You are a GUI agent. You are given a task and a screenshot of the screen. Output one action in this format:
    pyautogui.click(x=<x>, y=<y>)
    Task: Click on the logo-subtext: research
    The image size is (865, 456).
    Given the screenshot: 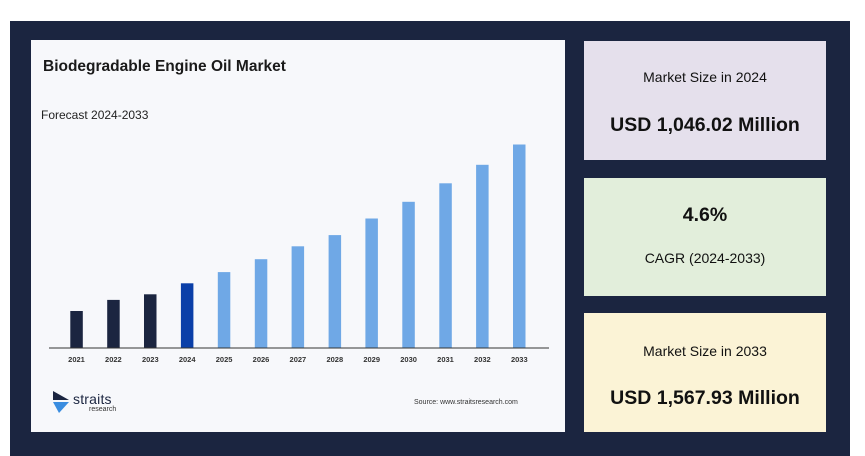 What is the action you would take?
    pyautogui.click(x=103, y=409)
    